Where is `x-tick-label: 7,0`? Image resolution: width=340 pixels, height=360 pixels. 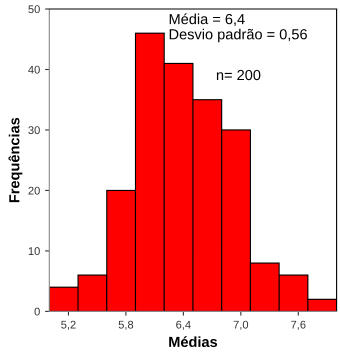
x-tick-label: 7,0 is located at coordinates (241, 325).